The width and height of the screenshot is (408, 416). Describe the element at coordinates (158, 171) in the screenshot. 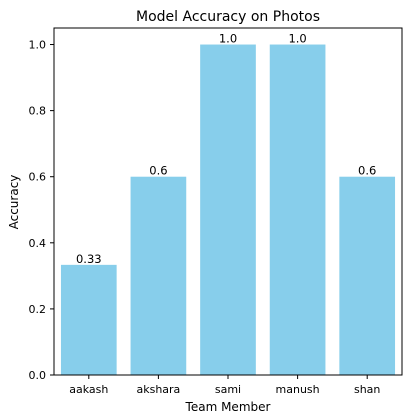

I see `data-label-akshara: 0.6` at that location.